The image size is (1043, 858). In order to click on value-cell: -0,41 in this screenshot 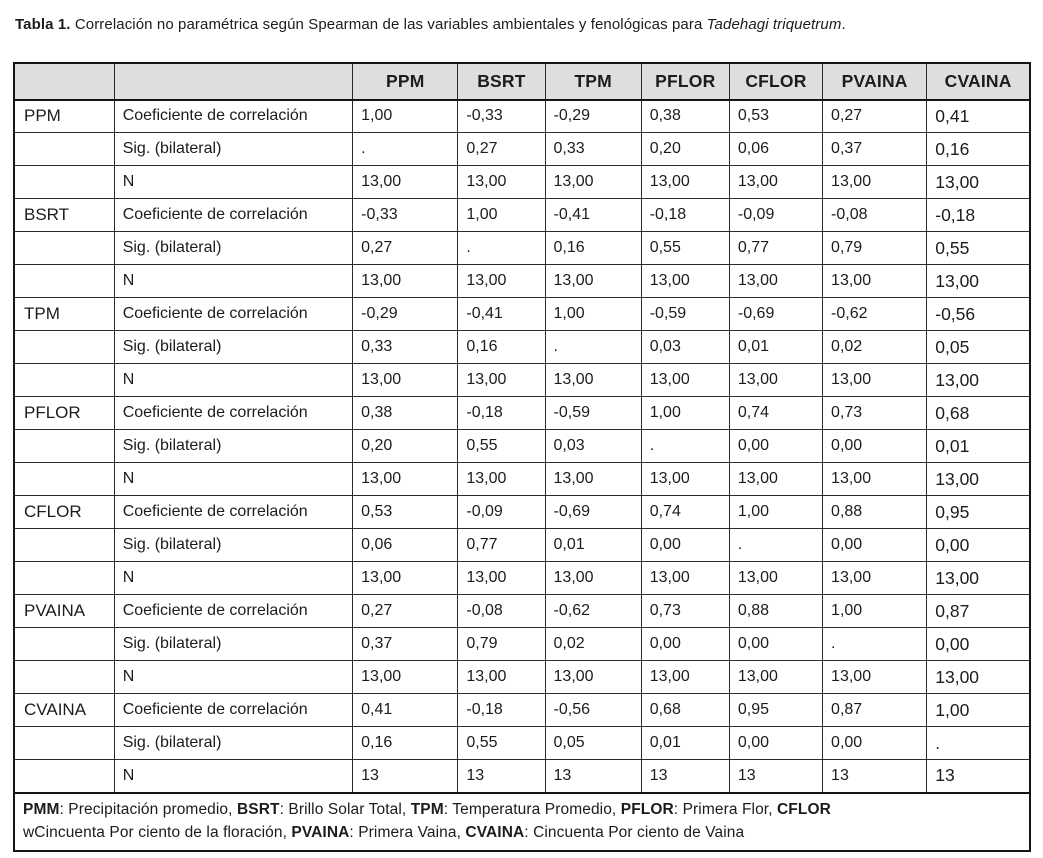, I will do `click(593, 215)`.